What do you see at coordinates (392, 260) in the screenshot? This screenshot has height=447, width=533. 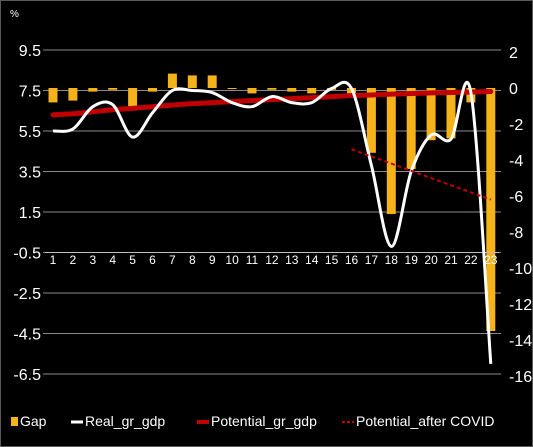 I see `category-label: 18` at bounding box center [392, 260].